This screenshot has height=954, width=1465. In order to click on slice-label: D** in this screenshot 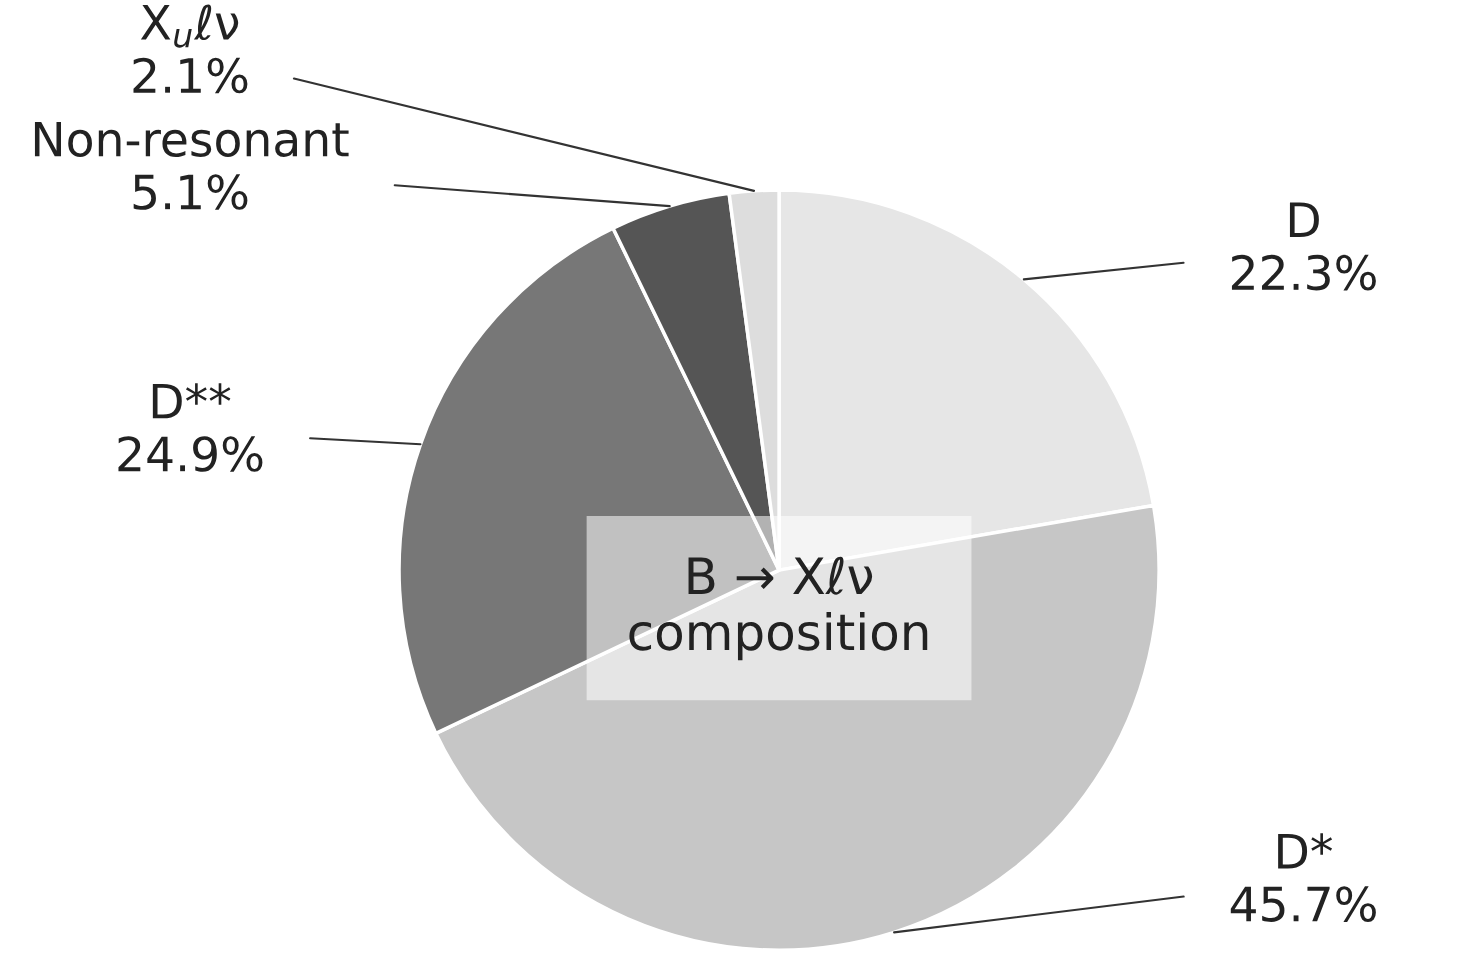, I will do `click(191, 401)`.